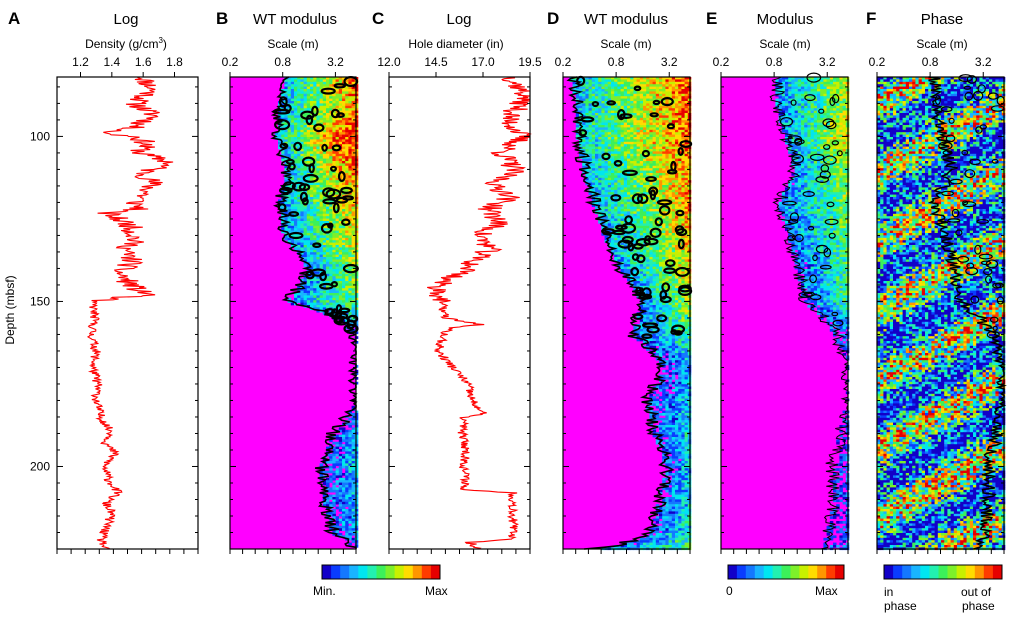 The width and height of the screenshot is (1019, 623). What do you see at coordinates (282, 62) in the screenshot?
I see `panel-b-x-tick-label: 0.8` at bounding box center [282, 62].